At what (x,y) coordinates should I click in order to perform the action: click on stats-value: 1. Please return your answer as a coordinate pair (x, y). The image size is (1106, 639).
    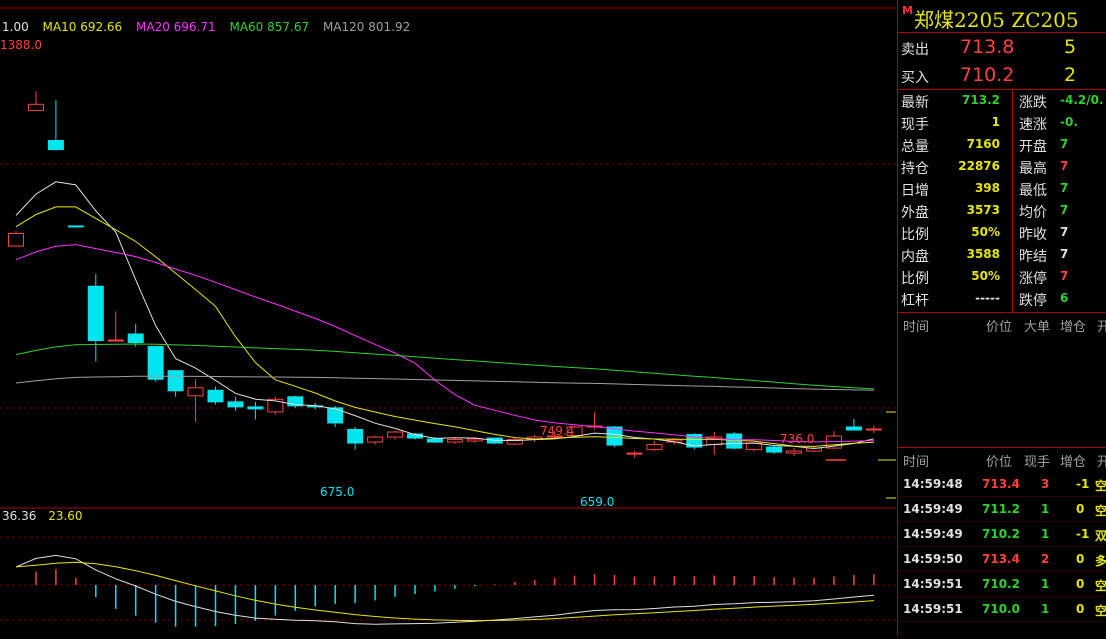
    Looking at the image, I should click on (995, 122).